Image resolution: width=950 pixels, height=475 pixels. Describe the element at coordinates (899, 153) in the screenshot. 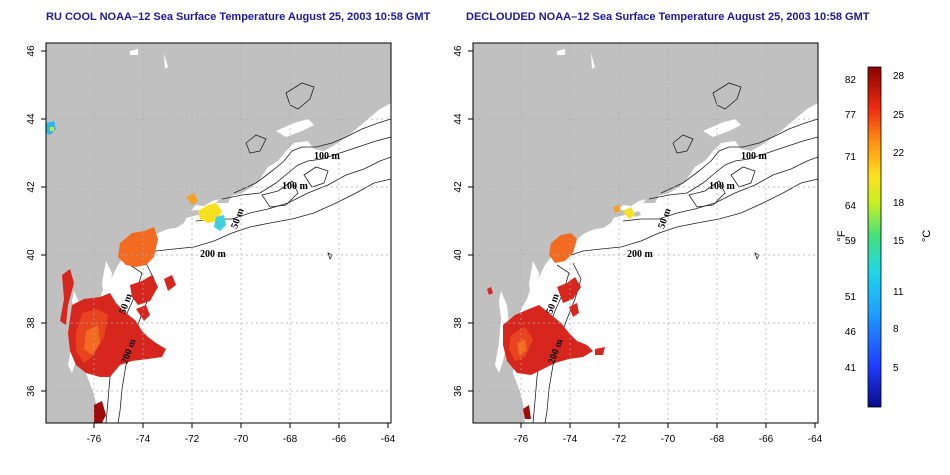

I see `celsius-tick-label: 22` at that location.